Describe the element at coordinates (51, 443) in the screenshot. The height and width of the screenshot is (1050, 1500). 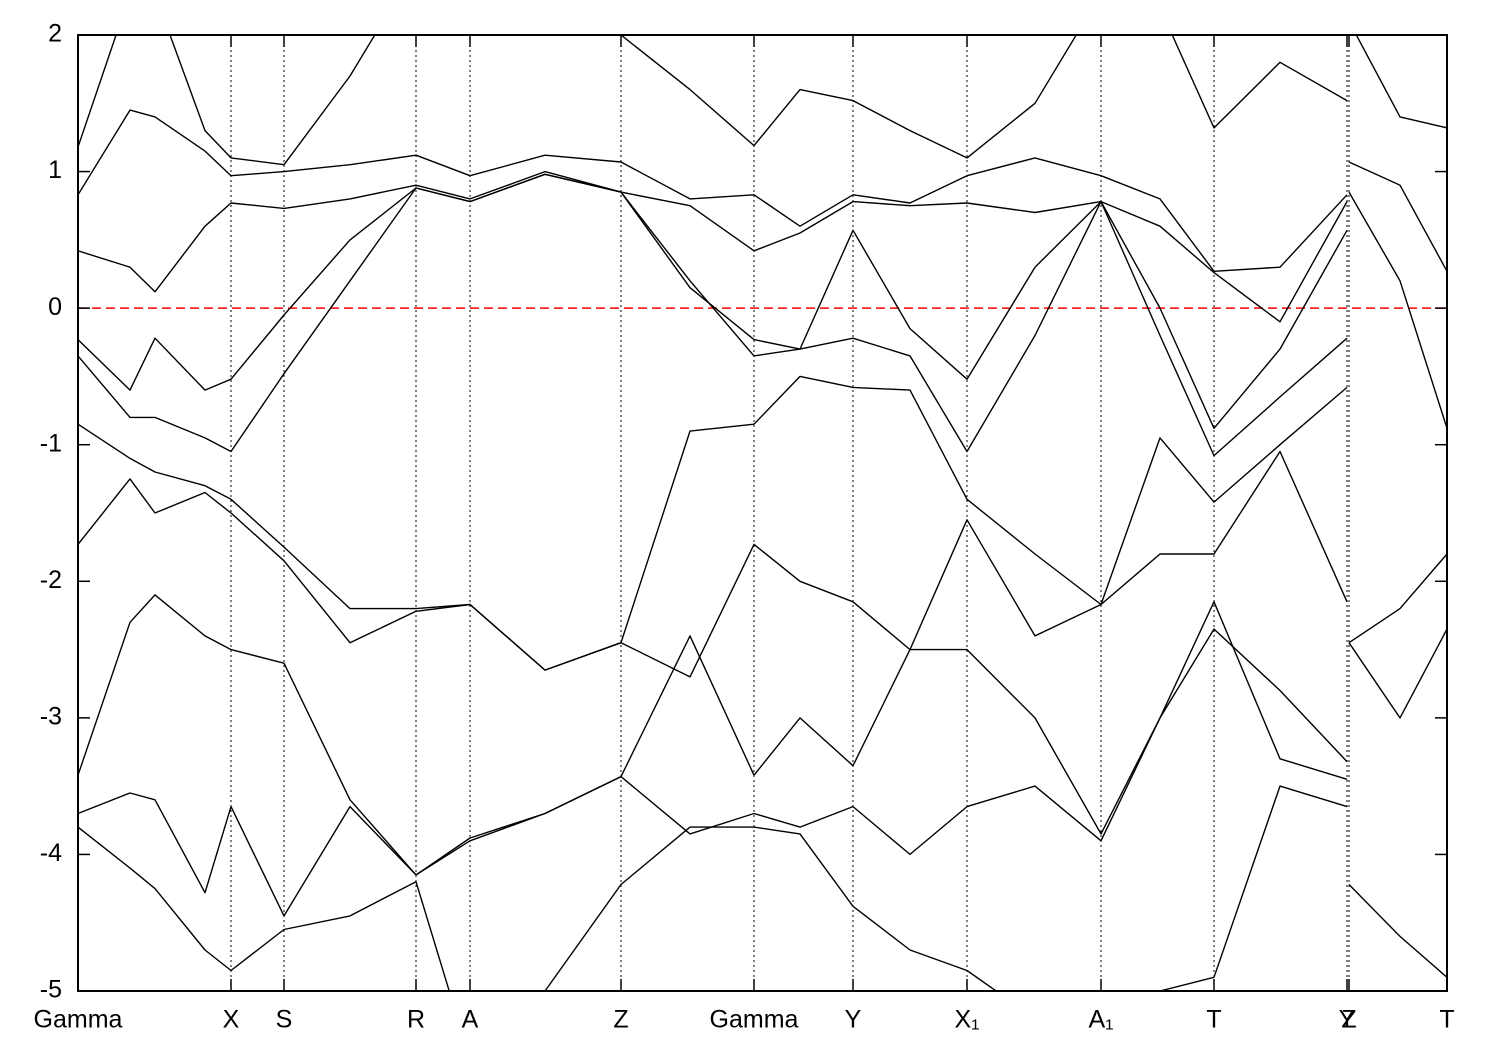
I see `y-tick-label: -1` at that location.